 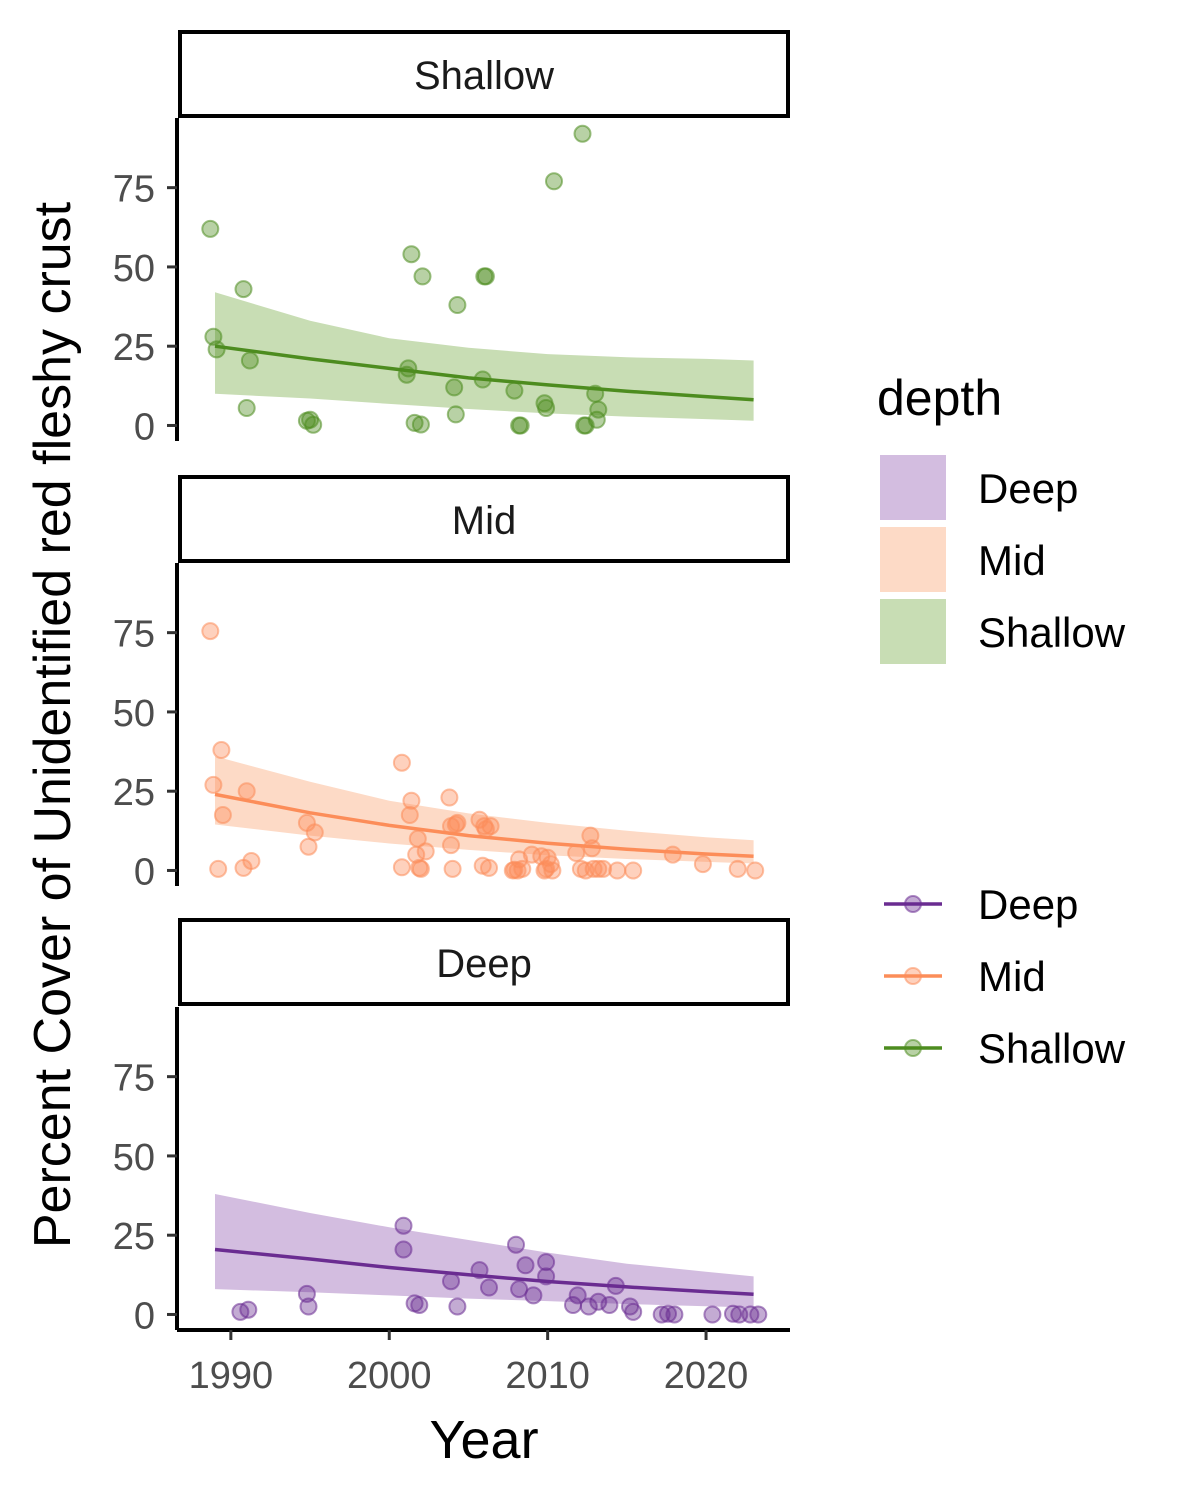 What do you see at coordinates (134, 1079) in the screenshot?
I see `y-tick-label-2-3: 75` at bounding box center [134, 1079].